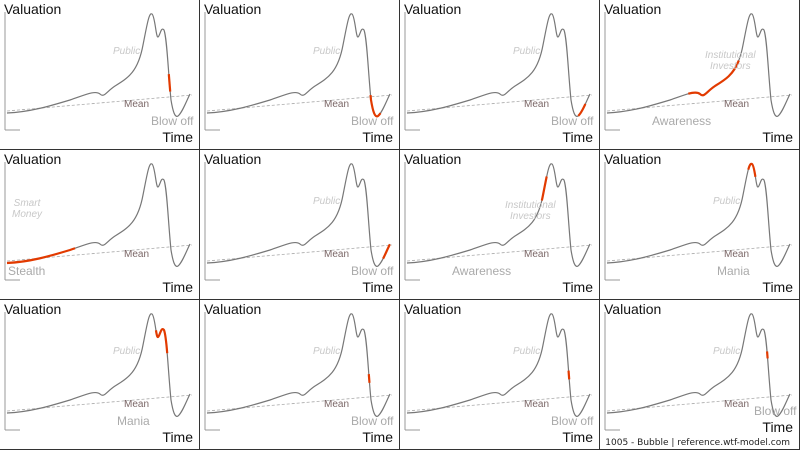  I want to click on investor-label: Smart Money, so click(27, 209).